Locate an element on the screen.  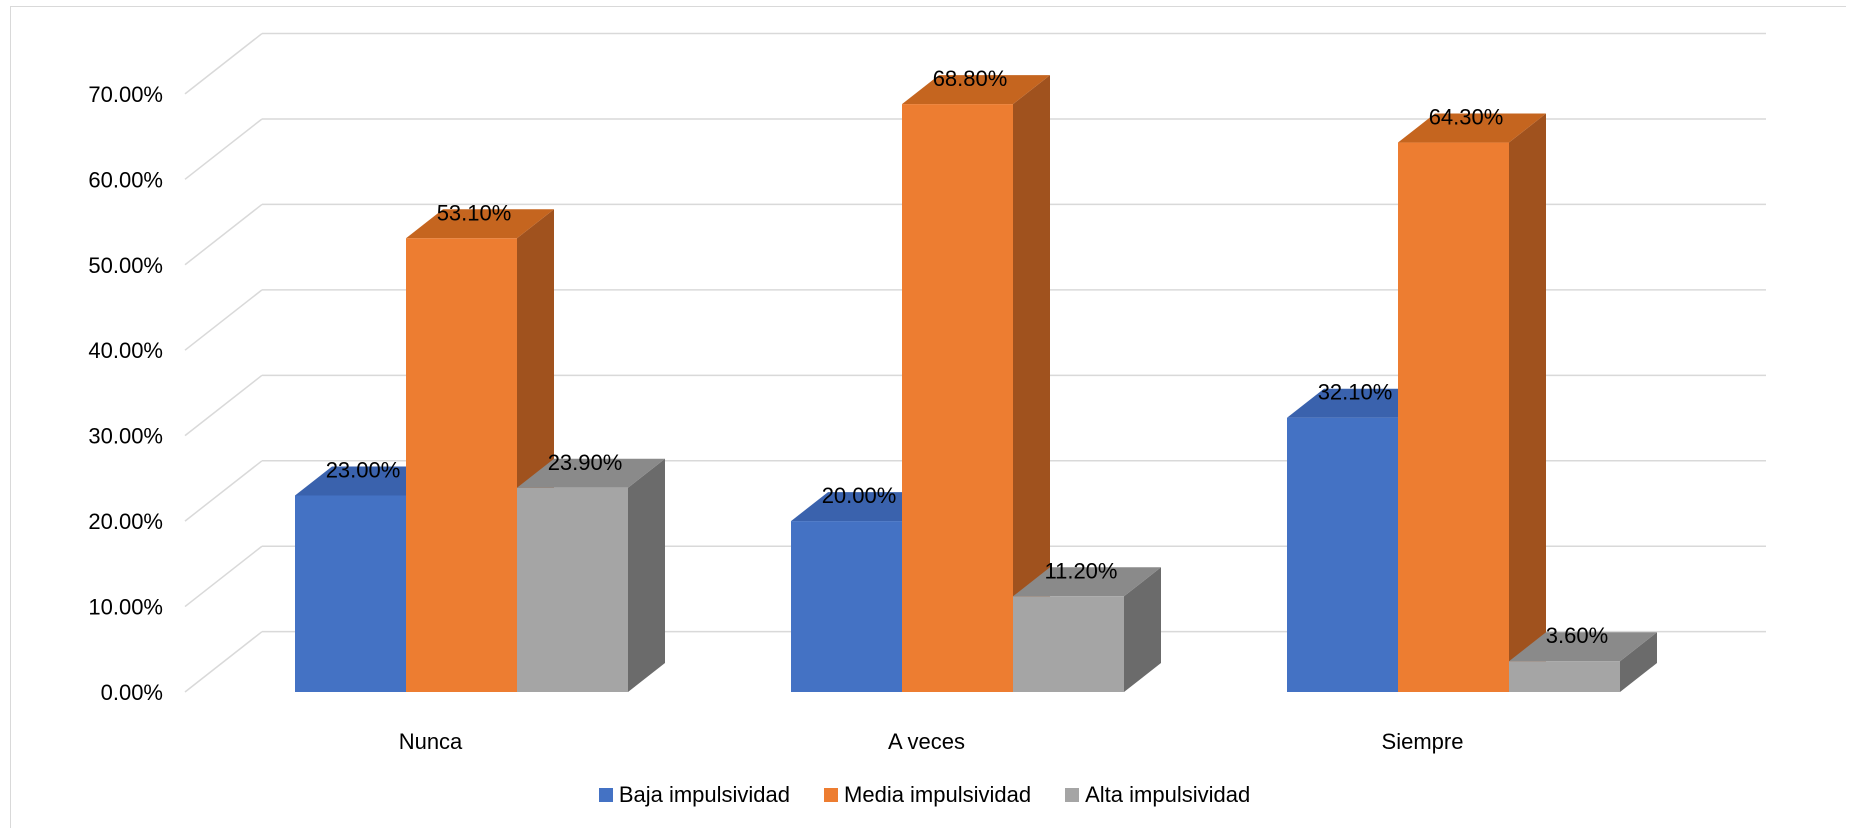
legend-item-alta: Alta impulsividad is located at coordinates (1157, 795).